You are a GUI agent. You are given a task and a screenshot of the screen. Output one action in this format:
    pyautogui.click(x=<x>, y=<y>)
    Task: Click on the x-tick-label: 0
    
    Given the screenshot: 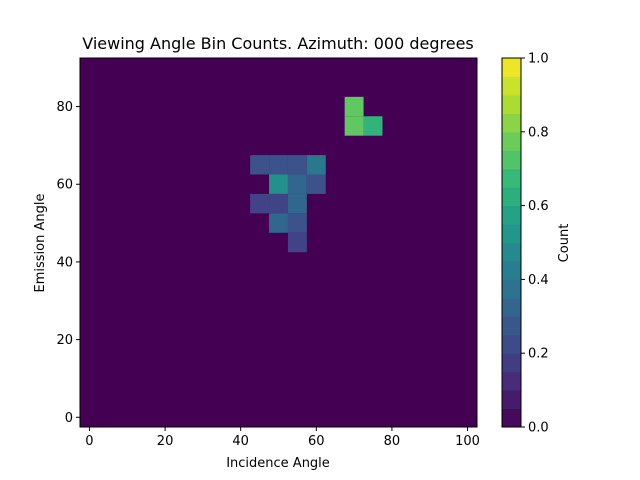 What is the action you would take?
    pyautogui.click(x=89, y=441)
    